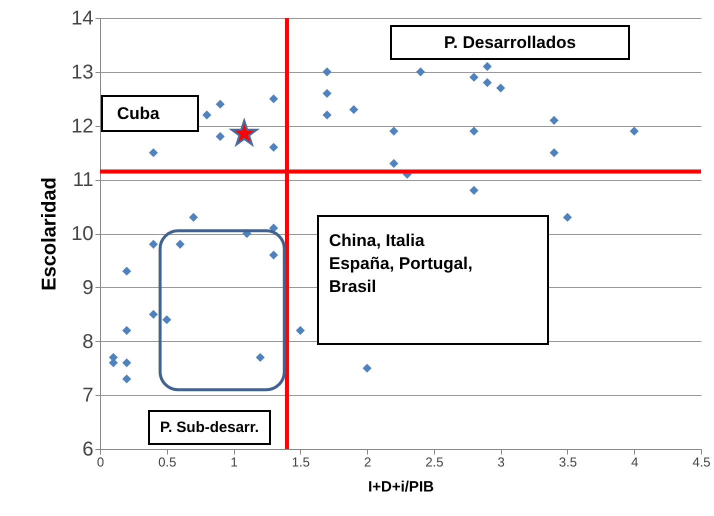 The image size is (714, 516). I want to click on y-tick-label: 9, so click(88, 287).